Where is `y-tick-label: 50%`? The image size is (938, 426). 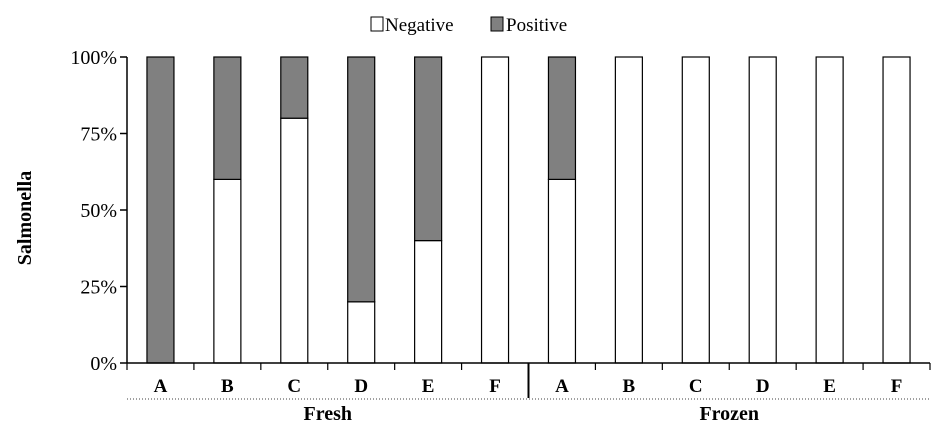 y-tick-label: 50% is located at coordinates (98, 211).